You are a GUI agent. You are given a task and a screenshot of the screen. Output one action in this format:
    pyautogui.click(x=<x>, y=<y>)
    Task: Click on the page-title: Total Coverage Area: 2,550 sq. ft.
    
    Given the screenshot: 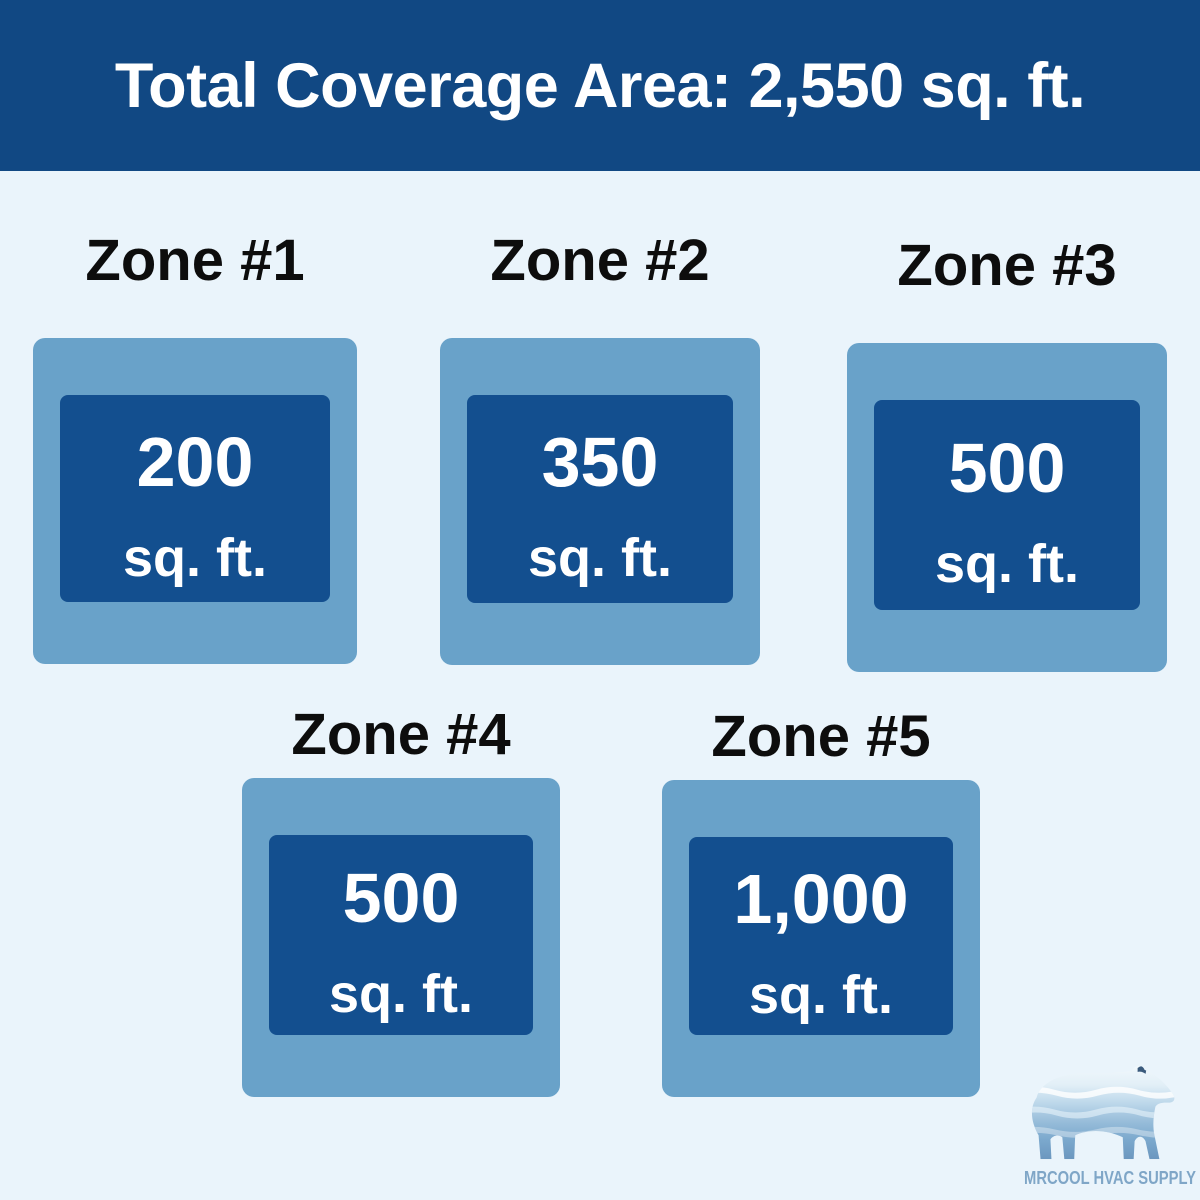 What is the action you would take?
    pyautogui.click(x=600, y=85)
    